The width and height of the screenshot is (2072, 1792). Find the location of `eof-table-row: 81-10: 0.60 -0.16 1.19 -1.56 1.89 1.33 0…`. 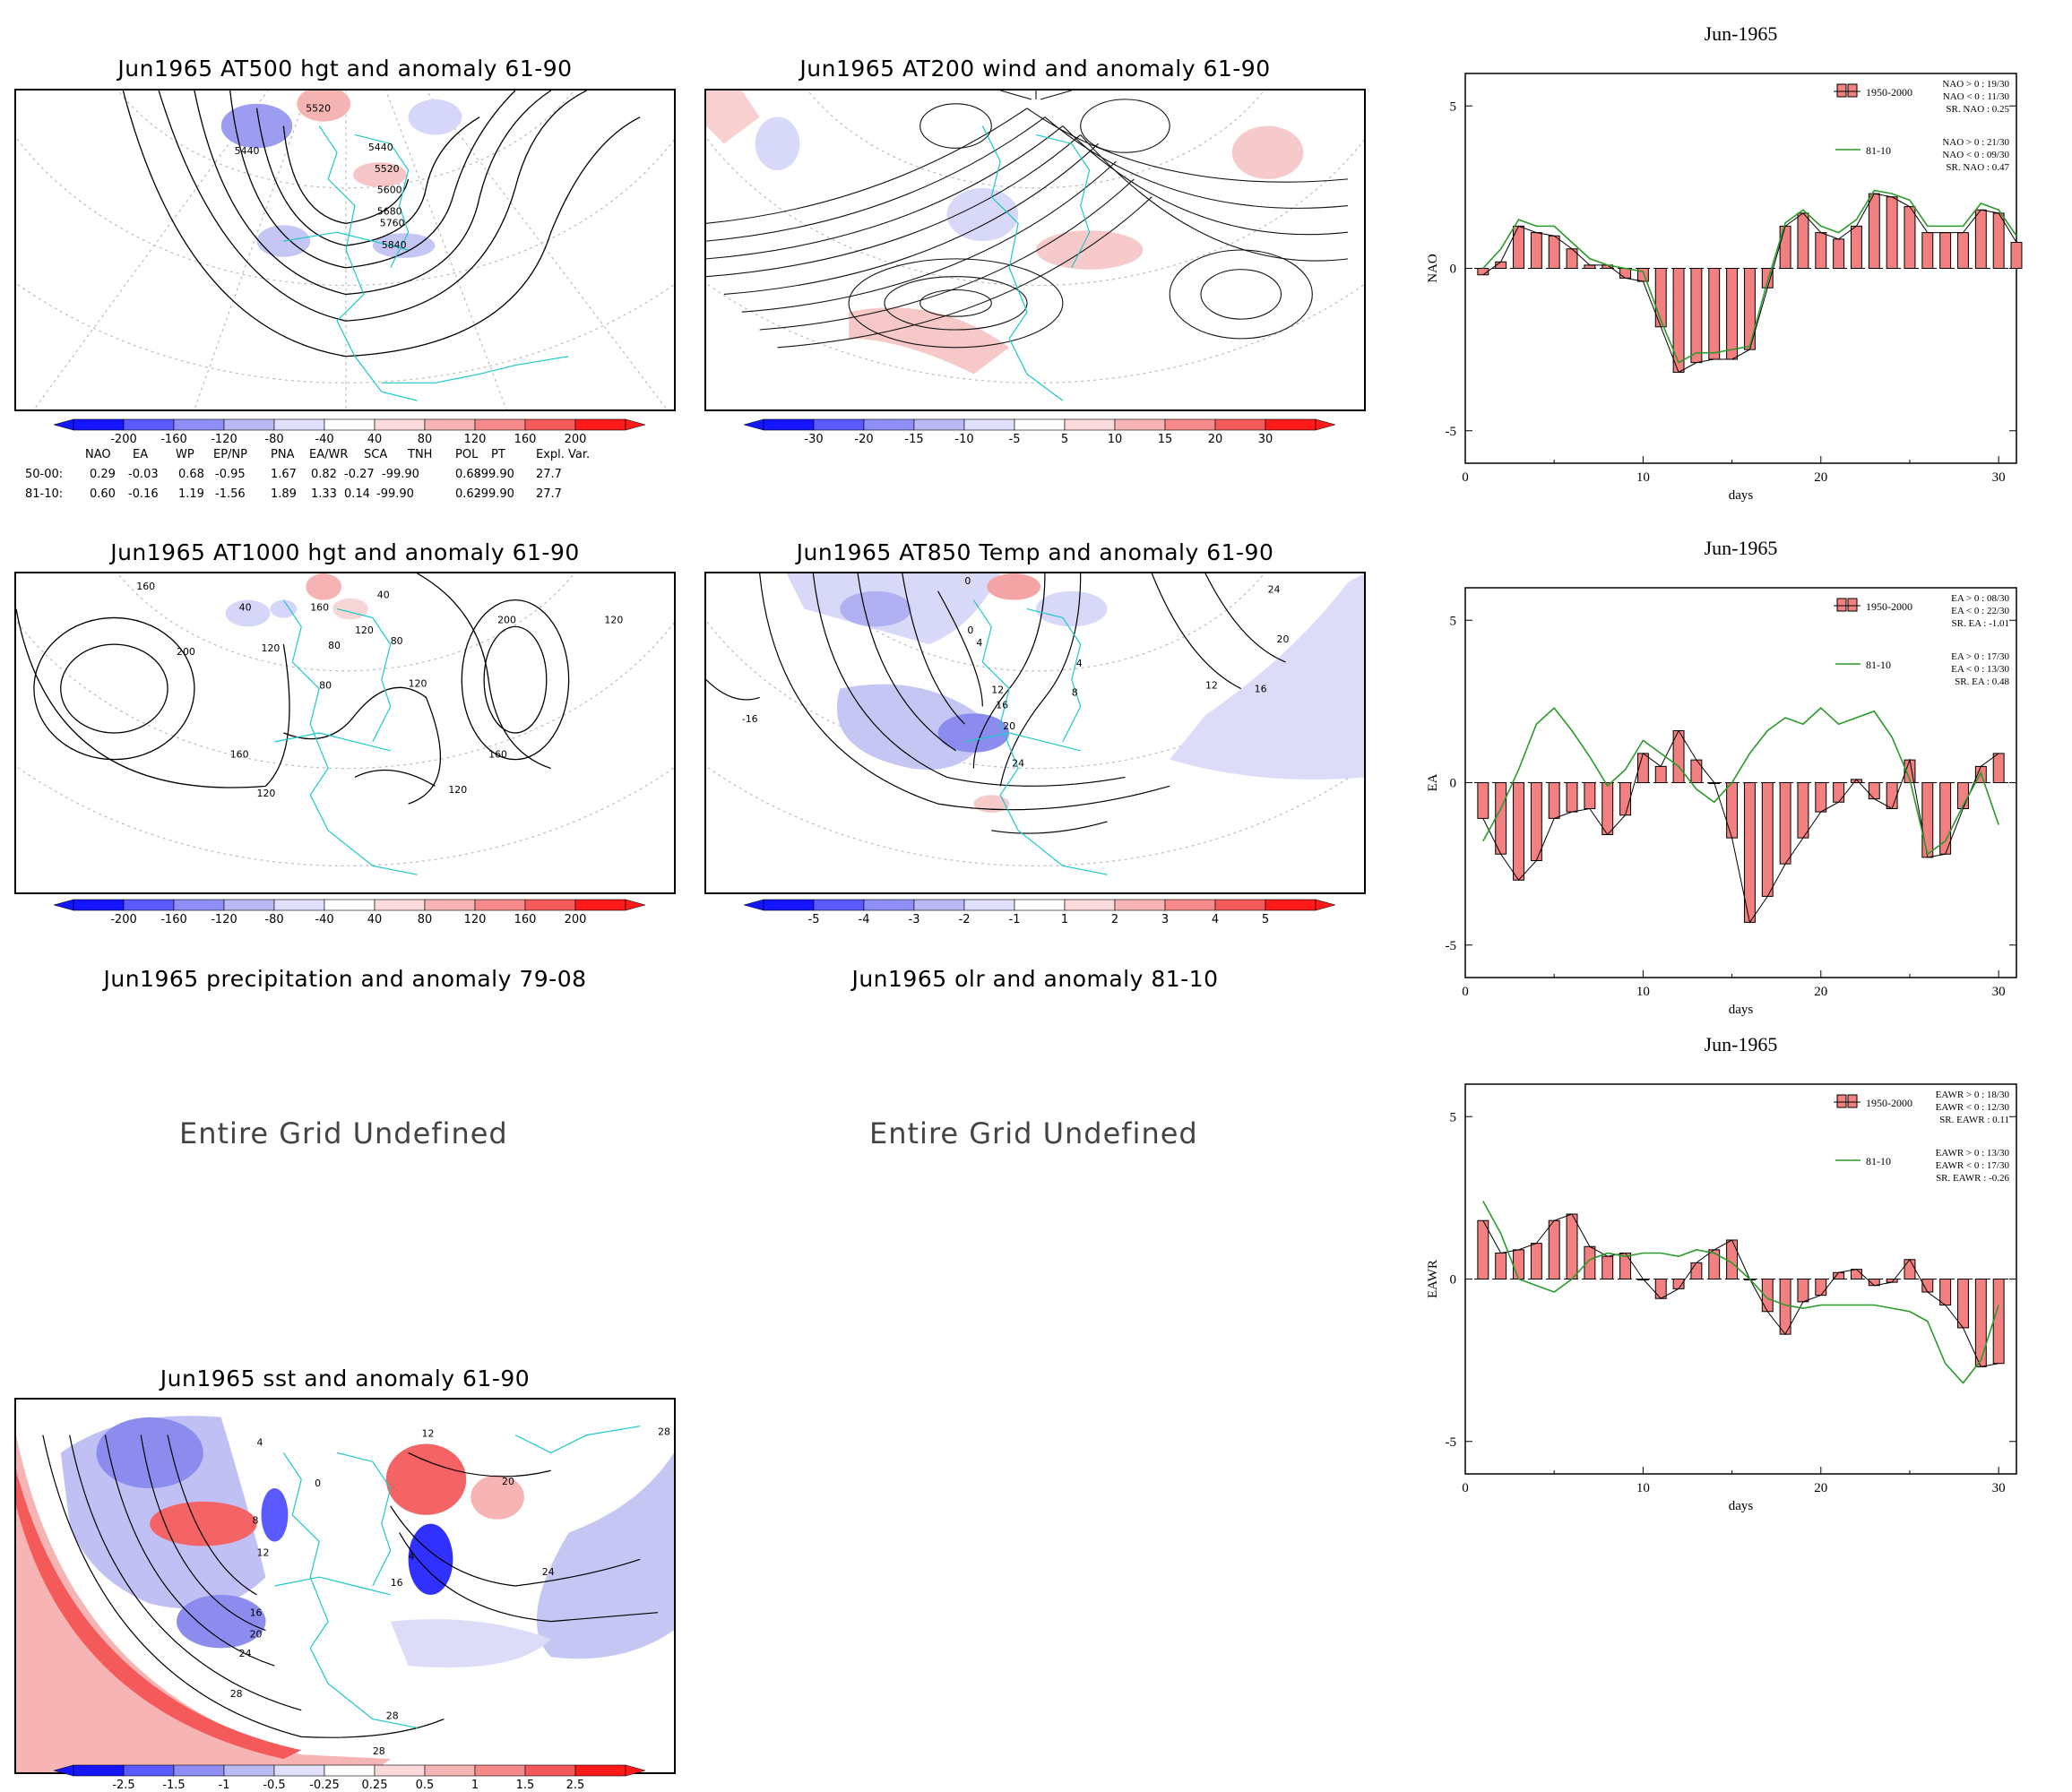

eof-table-row: 81-10: 0.60 -0.16 1.19 -1.56 1.89 1.33 0… is located at coordinates (293, 494).